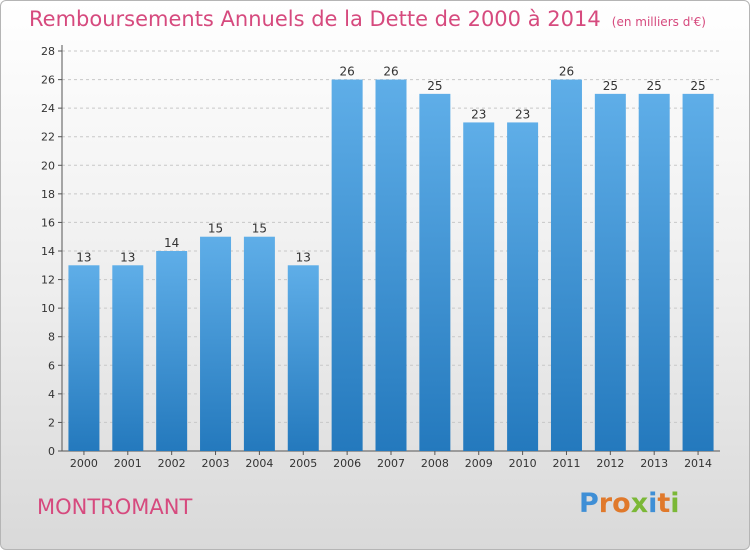 This screenshot has width=750, height=550. Describe the element at coordinates (48, 80) in the screenshot. I see `y-tick-label: 26` at that location.